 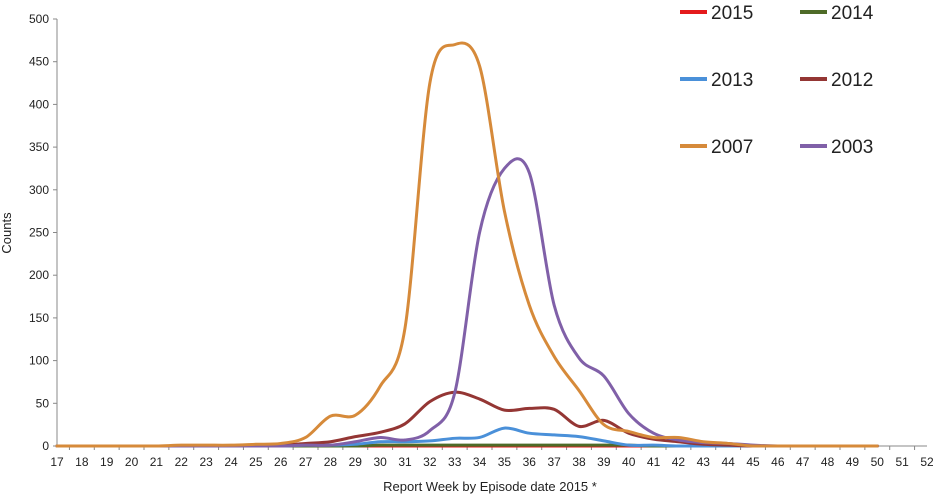 I want to click on legend-label-2014: 2014, so click(x=852, y=13).